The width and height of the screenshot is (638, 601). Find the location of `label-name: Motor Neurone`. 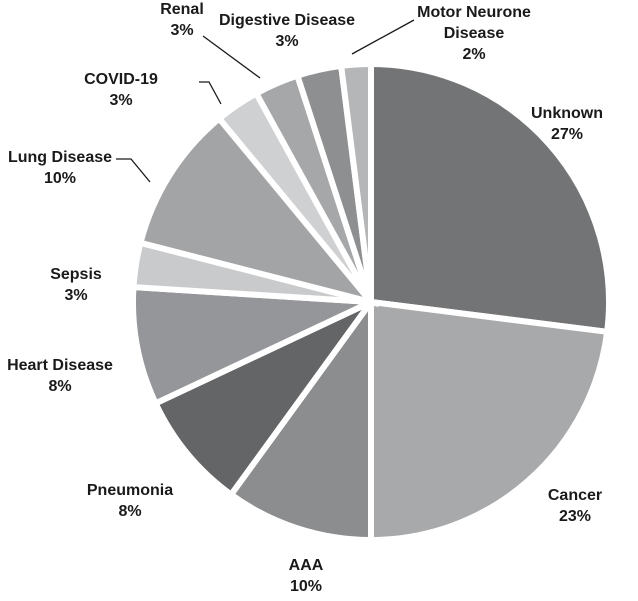

label-name: Motor Neurone is located at coordinates (474, 12).